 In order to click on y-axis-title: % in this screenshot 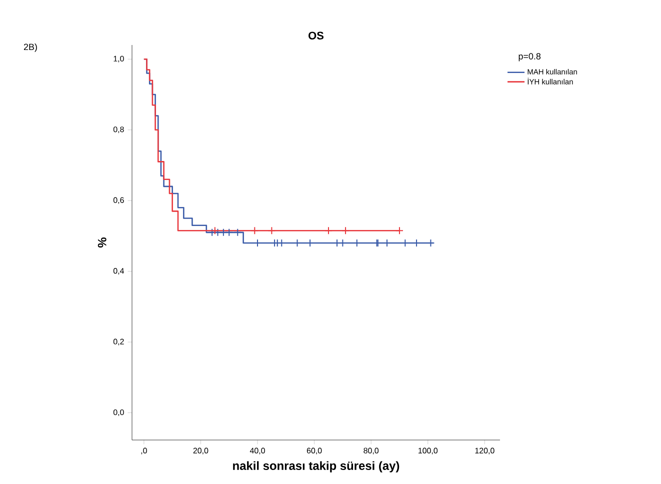, I will do `click(102, 243)`.